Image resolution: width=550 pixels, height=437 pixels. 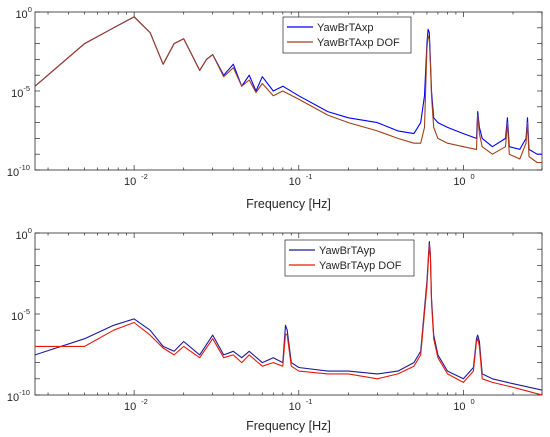 What do you see at coordinates (347, 251) in the screenshot?
I see `legend-label: YawBrTAyp` at bounding box center [347, 251].